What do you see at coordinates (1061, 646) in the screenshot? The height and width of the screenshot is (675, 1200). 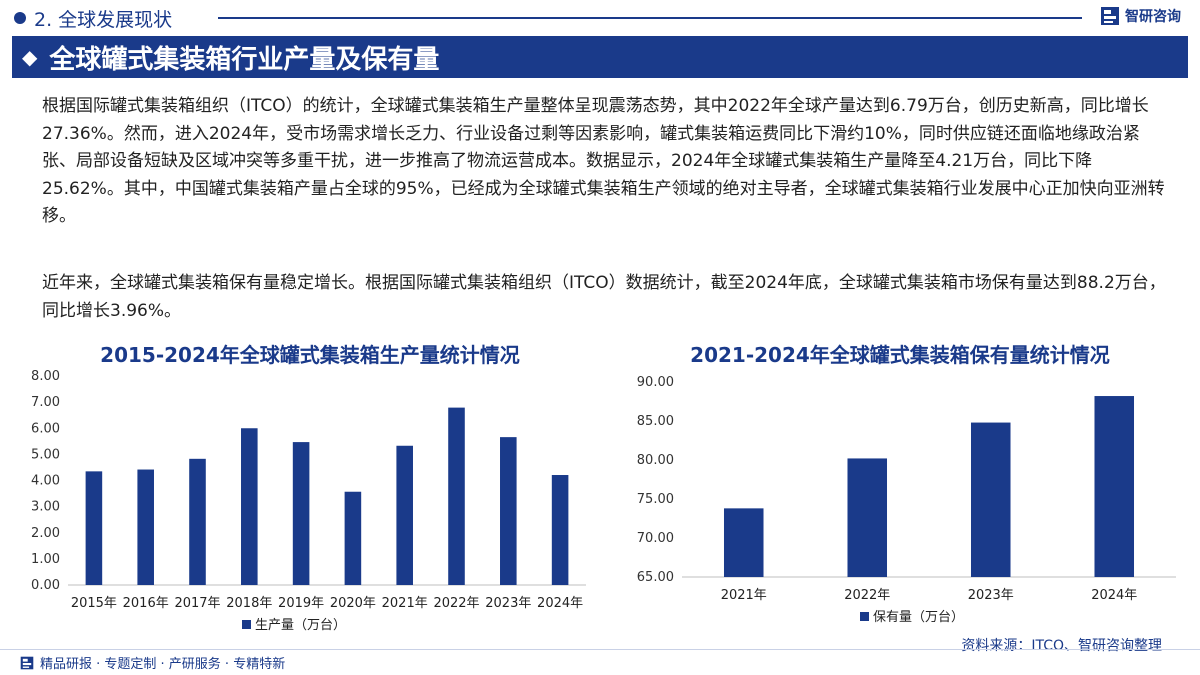 I see `data-source: 资料来源：ITCO、智研咨询整理` at bounding box center [1061, 646].